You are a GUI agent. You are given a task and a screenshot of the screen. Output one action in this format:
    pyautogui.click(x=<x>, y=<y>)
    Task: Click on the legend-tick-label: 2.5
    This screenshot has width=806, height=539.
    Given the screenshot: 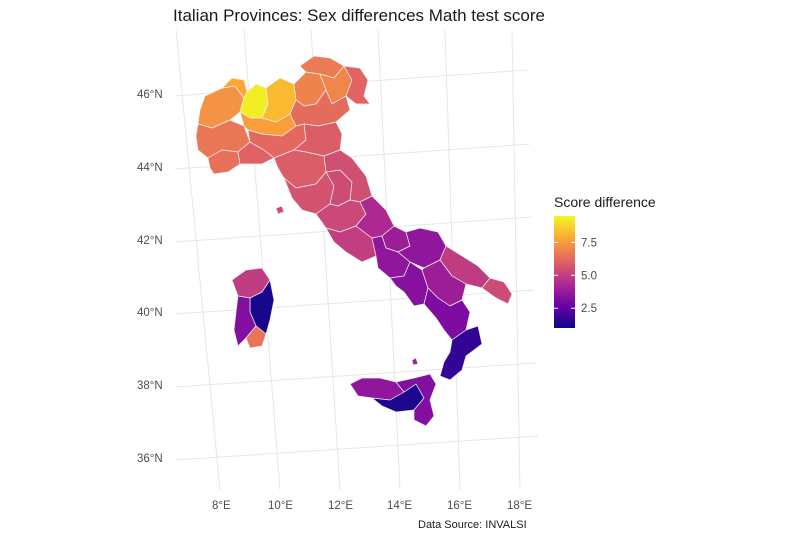 What is the action you would take?
    pyautogui.click(x=589, y=309)
    